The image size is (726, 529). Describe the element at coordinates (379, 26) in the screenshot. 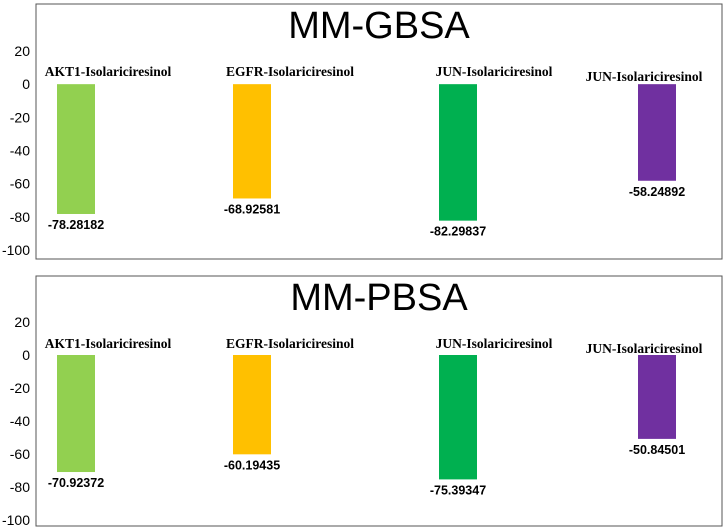

I see `chart-title: MM-GBSA` at that location.